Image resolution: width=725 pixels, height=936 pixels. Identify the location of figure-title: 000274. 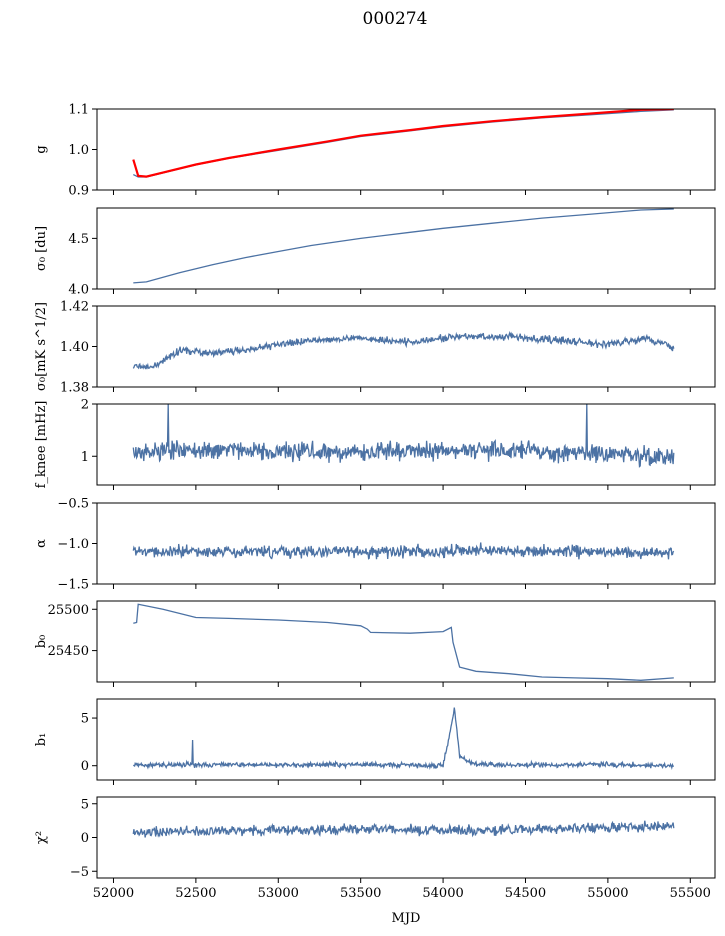
(395, 19).